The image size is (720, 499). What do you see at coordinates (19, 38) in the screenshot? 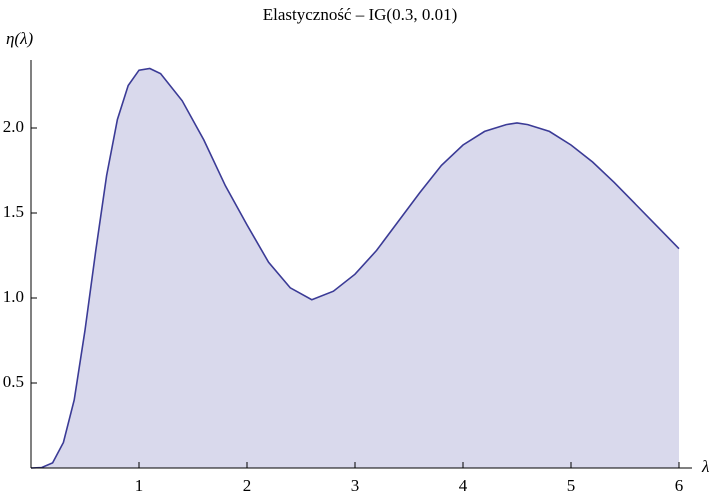
I see `y-axis-label: η(λ)` at bounding box center [19, 38].